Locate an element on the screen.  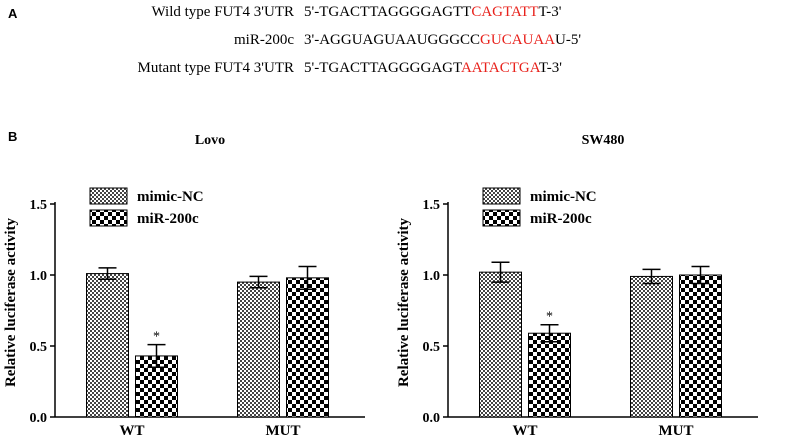
seq-highlight: CAGTATT is located at coordinates (505, 12).